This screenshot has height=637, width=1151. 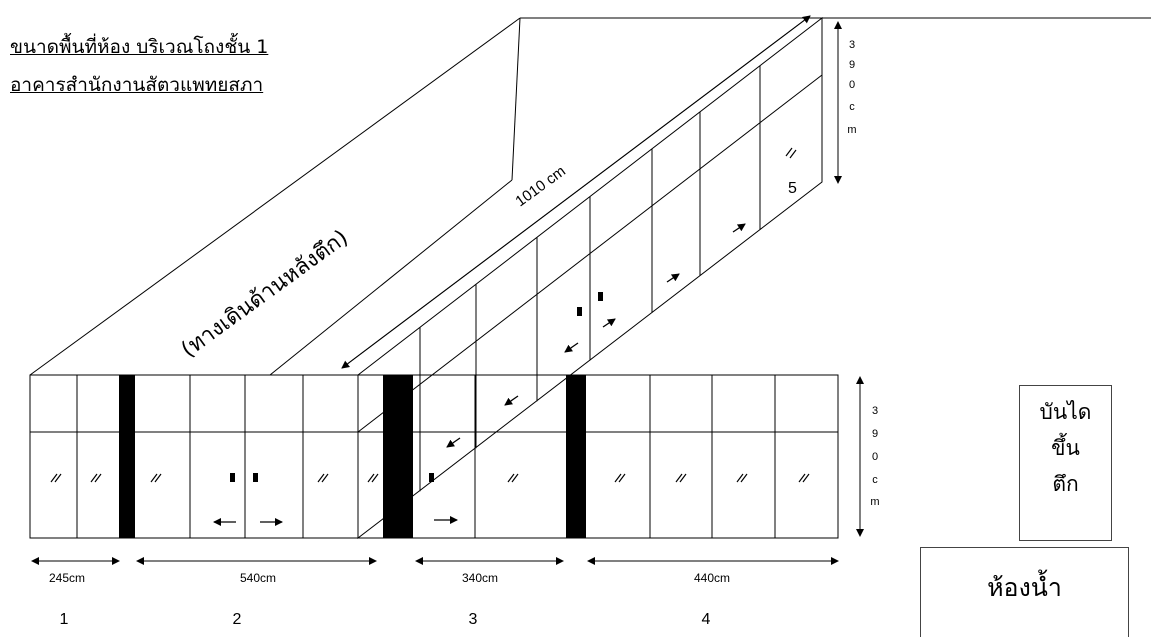 What do you see at coordinates (792, 188) in the screenshot?
I see `side-section-number: 5` at bounding box center [792, 188].